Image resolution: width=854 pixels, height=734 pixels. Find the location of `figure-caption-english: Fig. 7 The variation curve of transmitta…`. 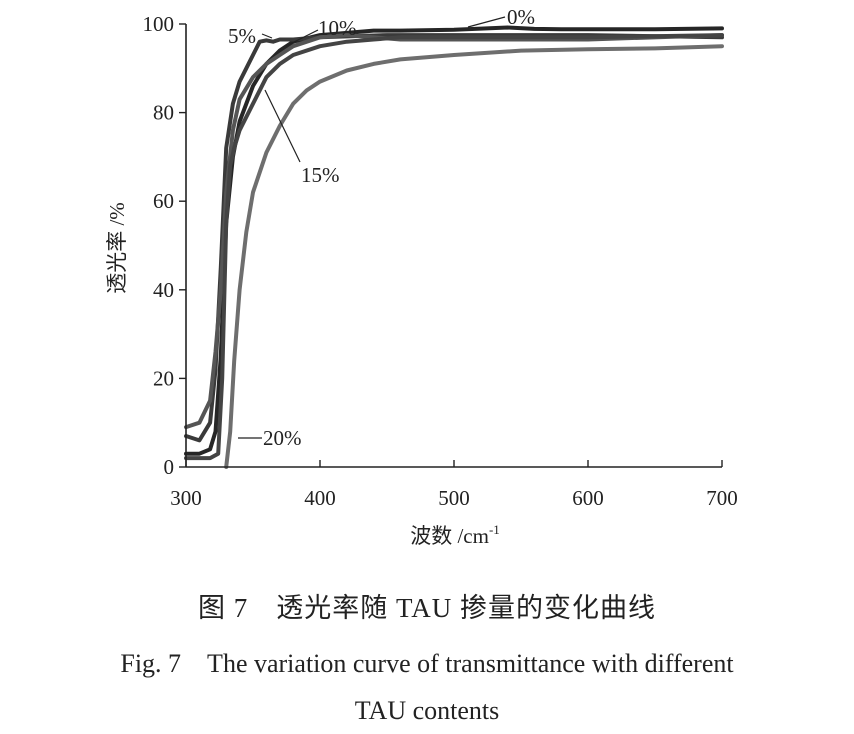

figure-caption-english: Fig. 7 The variation curve of transmitta… is located at coordinates (427, 687).